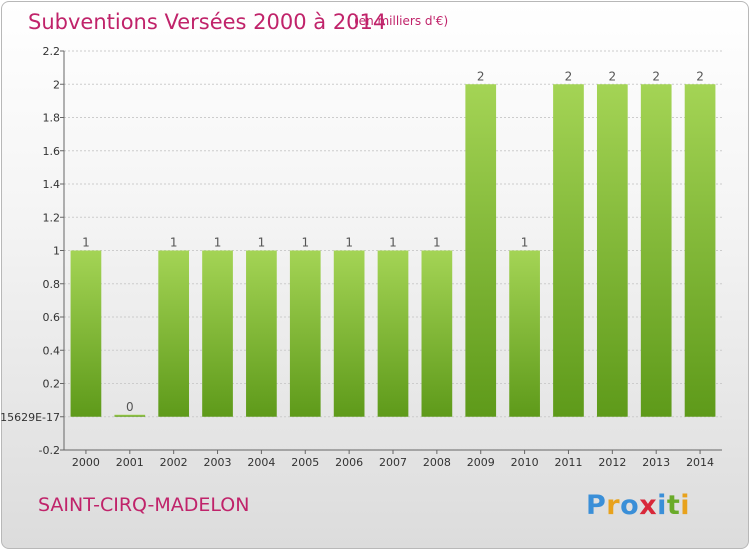 The width and height of the screenshot is (750, 550). I want to click on x-tick-label: 2006, so click(349, 462).